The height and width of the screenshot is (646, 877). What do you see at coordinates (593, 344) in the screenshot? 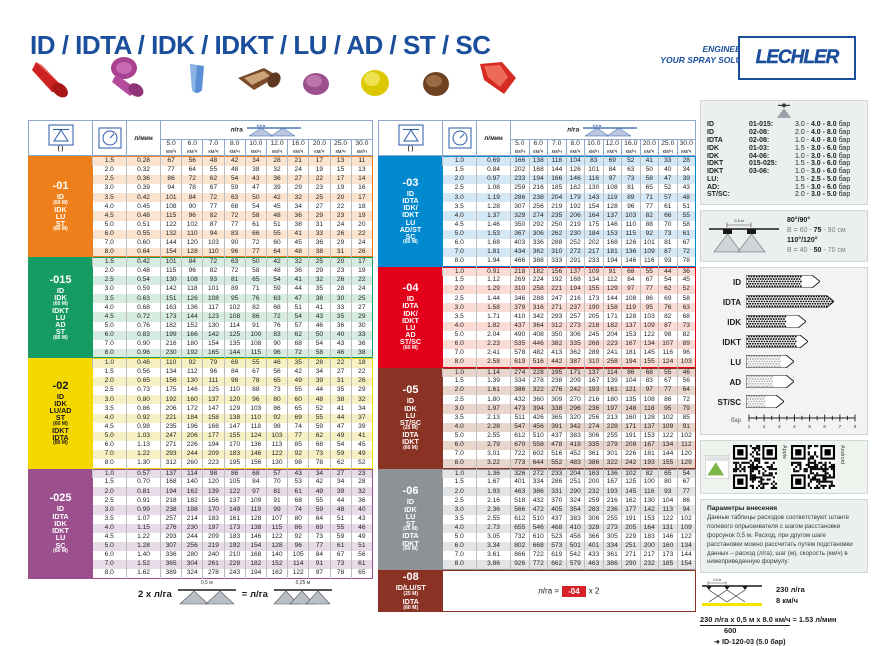
I see `cell-rate-4: 268` at bounding box center [593, 344].